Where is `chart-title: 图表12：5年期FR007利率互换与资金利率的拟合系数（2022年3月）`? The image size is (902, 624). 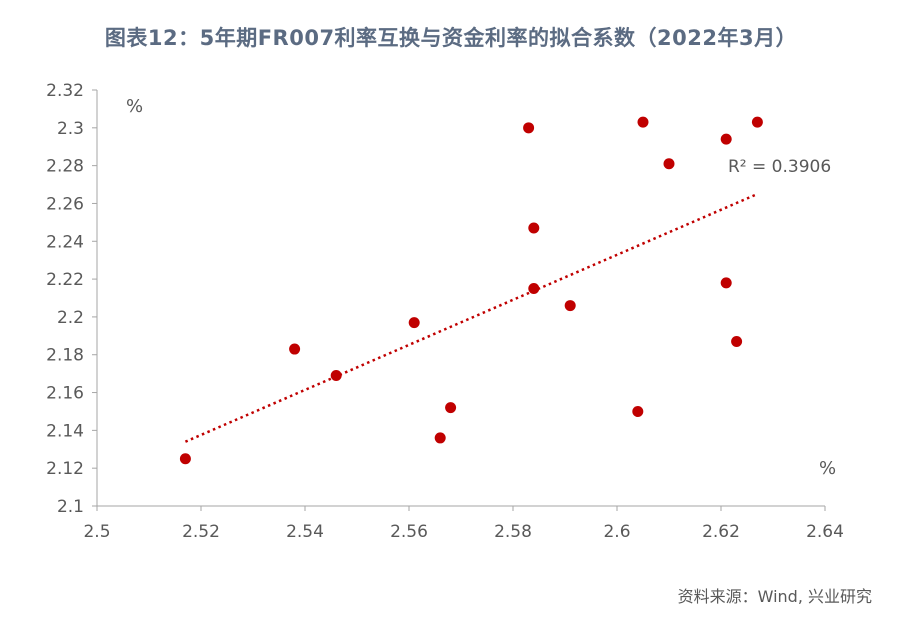
chart-title: 图表12：5年期FR007利率互换与资金利率的拟合系数（2022年3月） is located at coordinates (451, 38).